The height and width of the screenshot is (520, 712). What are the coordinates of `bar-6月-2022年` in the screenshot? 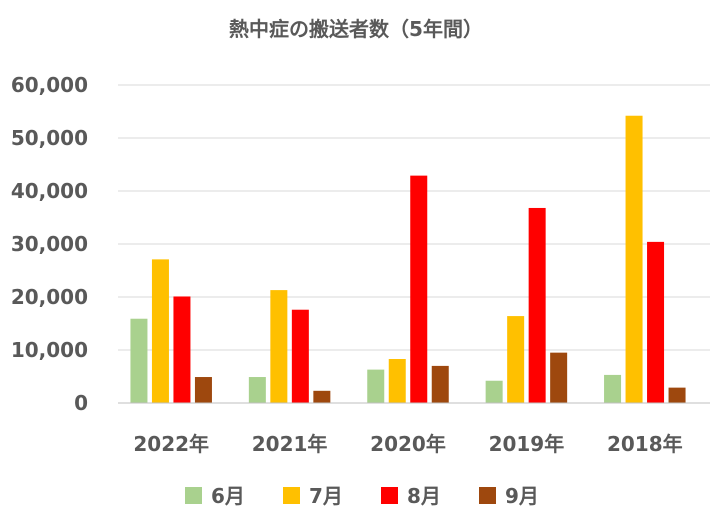 It's located at (139, 360).